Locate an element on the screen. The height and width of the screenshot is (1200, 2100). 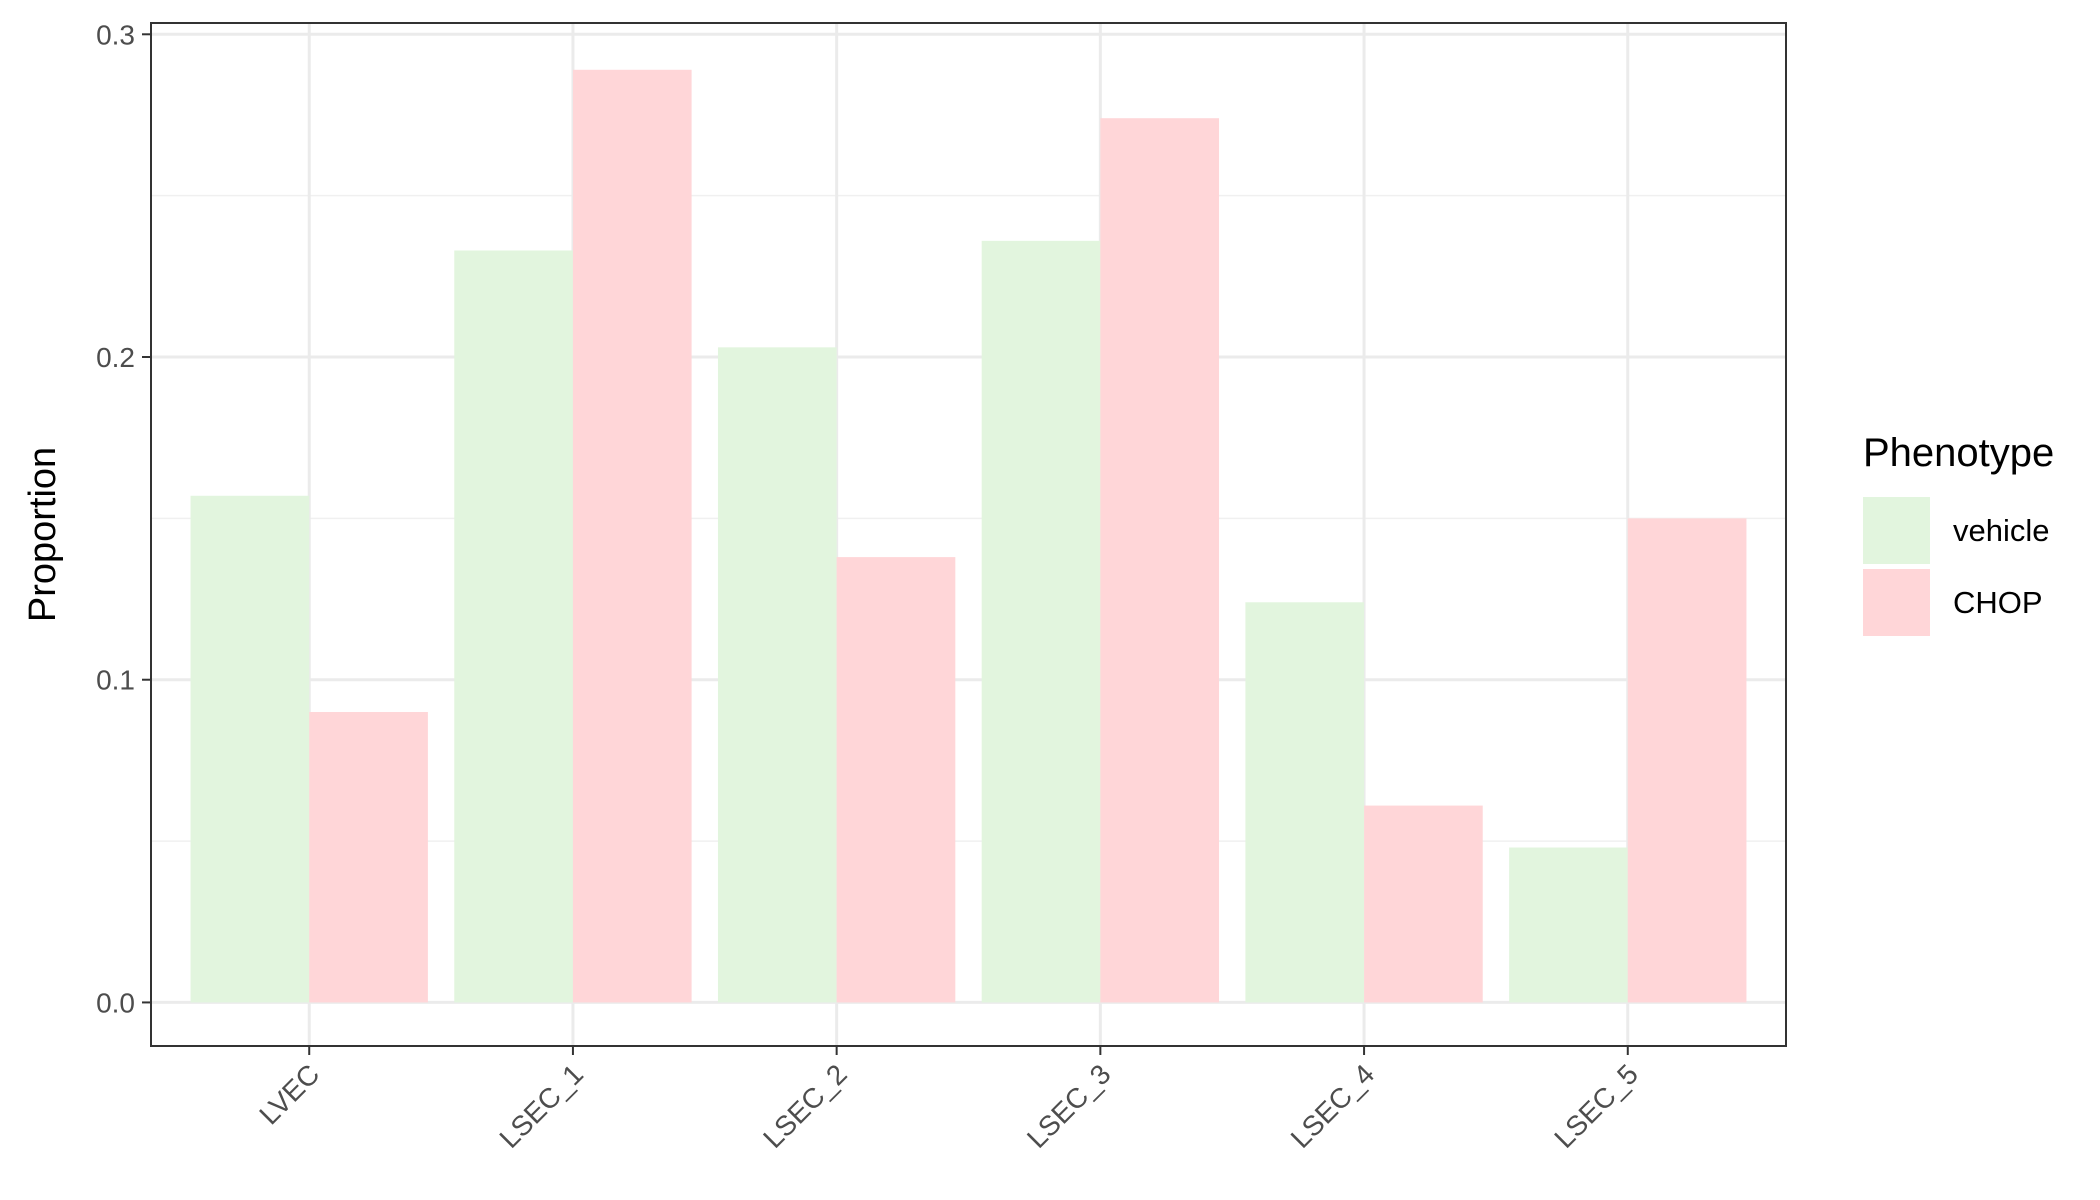
y-axis-title: Proportion is located at coordinates (43, 534).